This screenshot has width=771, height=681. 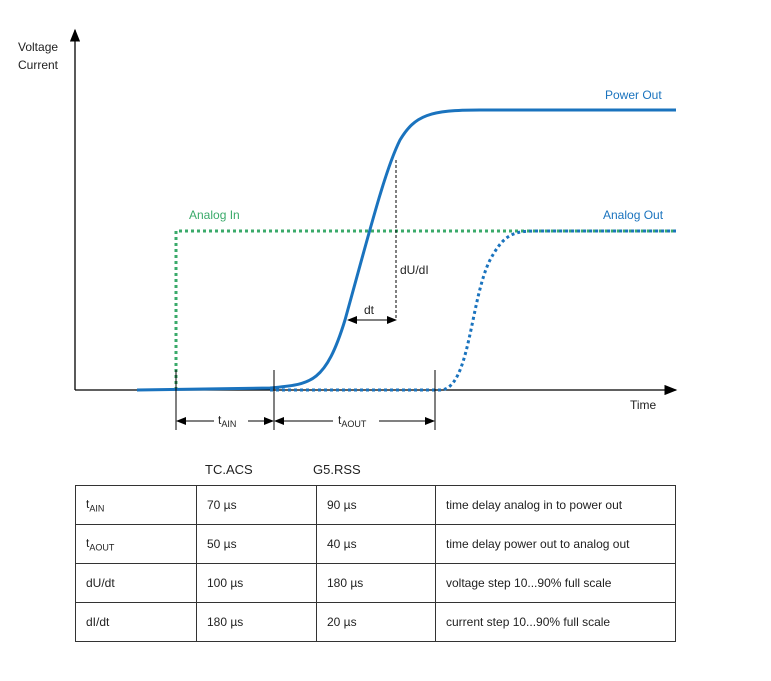 I want to click on t-aout-label: tAOUT, so click(x=352, y=421).